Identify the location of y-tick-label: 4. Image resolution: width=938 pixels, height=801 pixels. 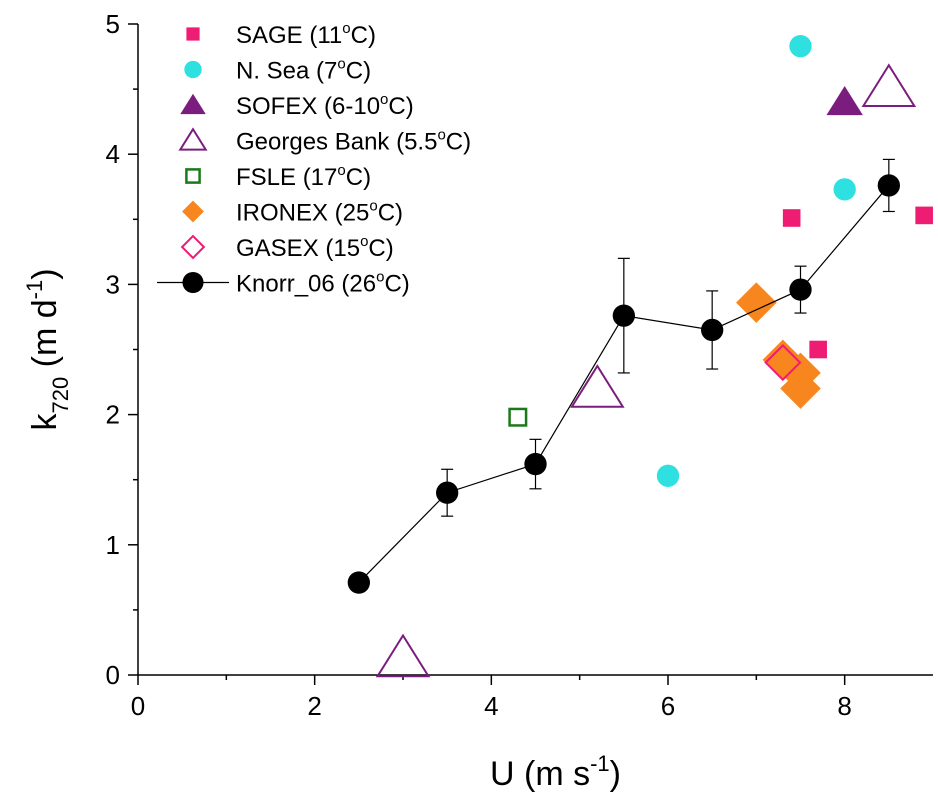
(113, 154).